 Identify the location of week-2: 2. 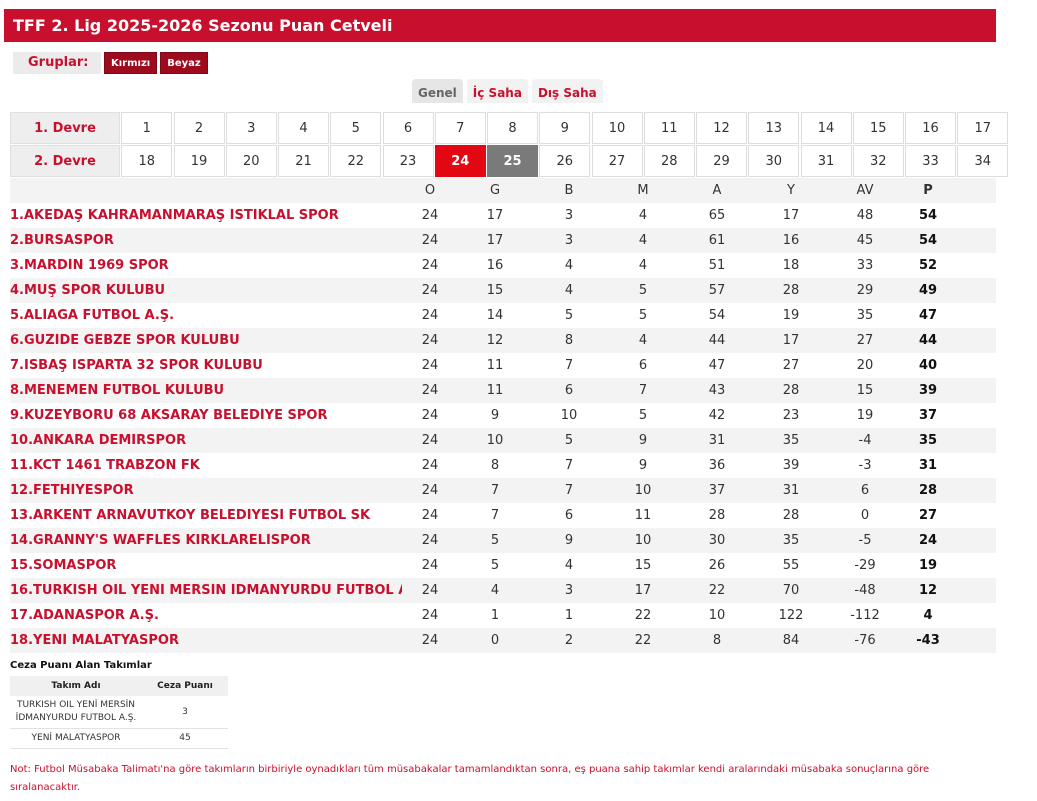
(199, 128).